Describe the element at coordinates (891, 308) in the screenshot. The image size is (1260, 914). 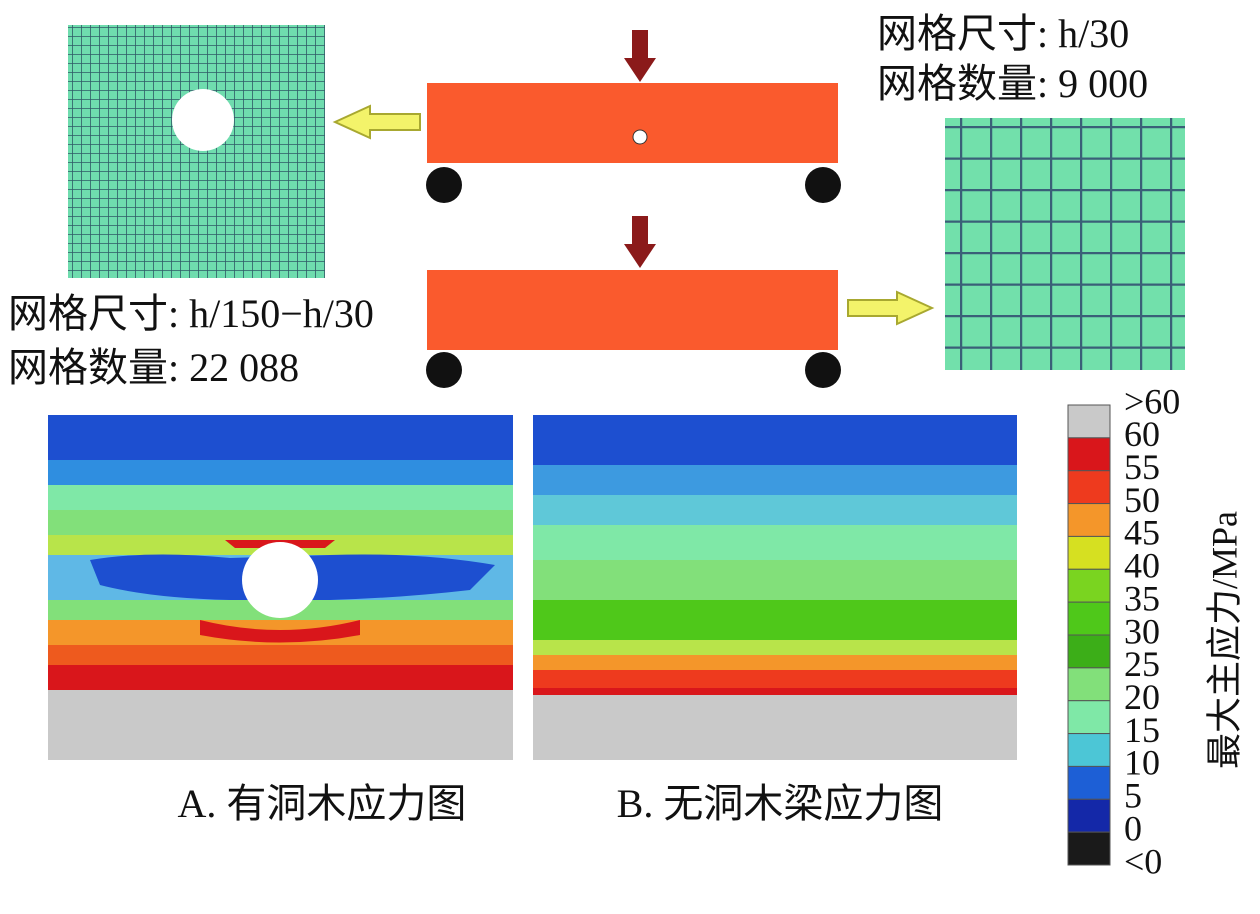
I see `arrow-right` at that location.